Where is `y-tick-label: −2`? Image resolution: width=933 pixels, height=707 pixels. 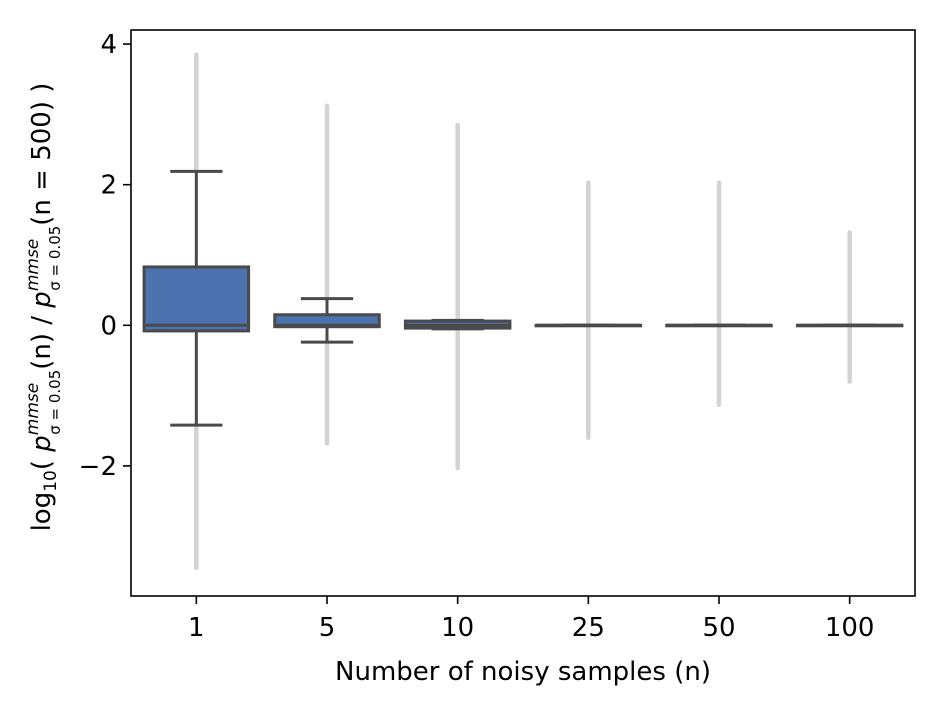 y-tick-label: −2 is located at coordinates (98, 467).